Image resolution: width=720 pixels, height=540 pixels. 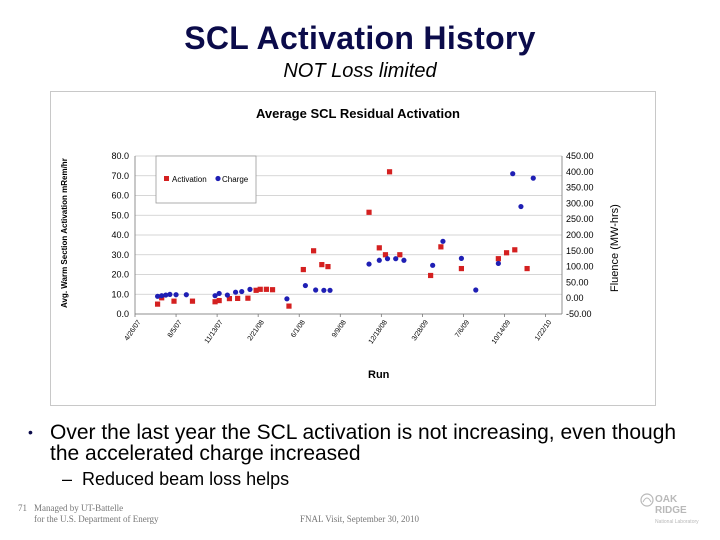 What do you see at coordinates (235, 179) in the screenshot?
I see `legend-charge-label: Charge` at bounding box center [235, 179].